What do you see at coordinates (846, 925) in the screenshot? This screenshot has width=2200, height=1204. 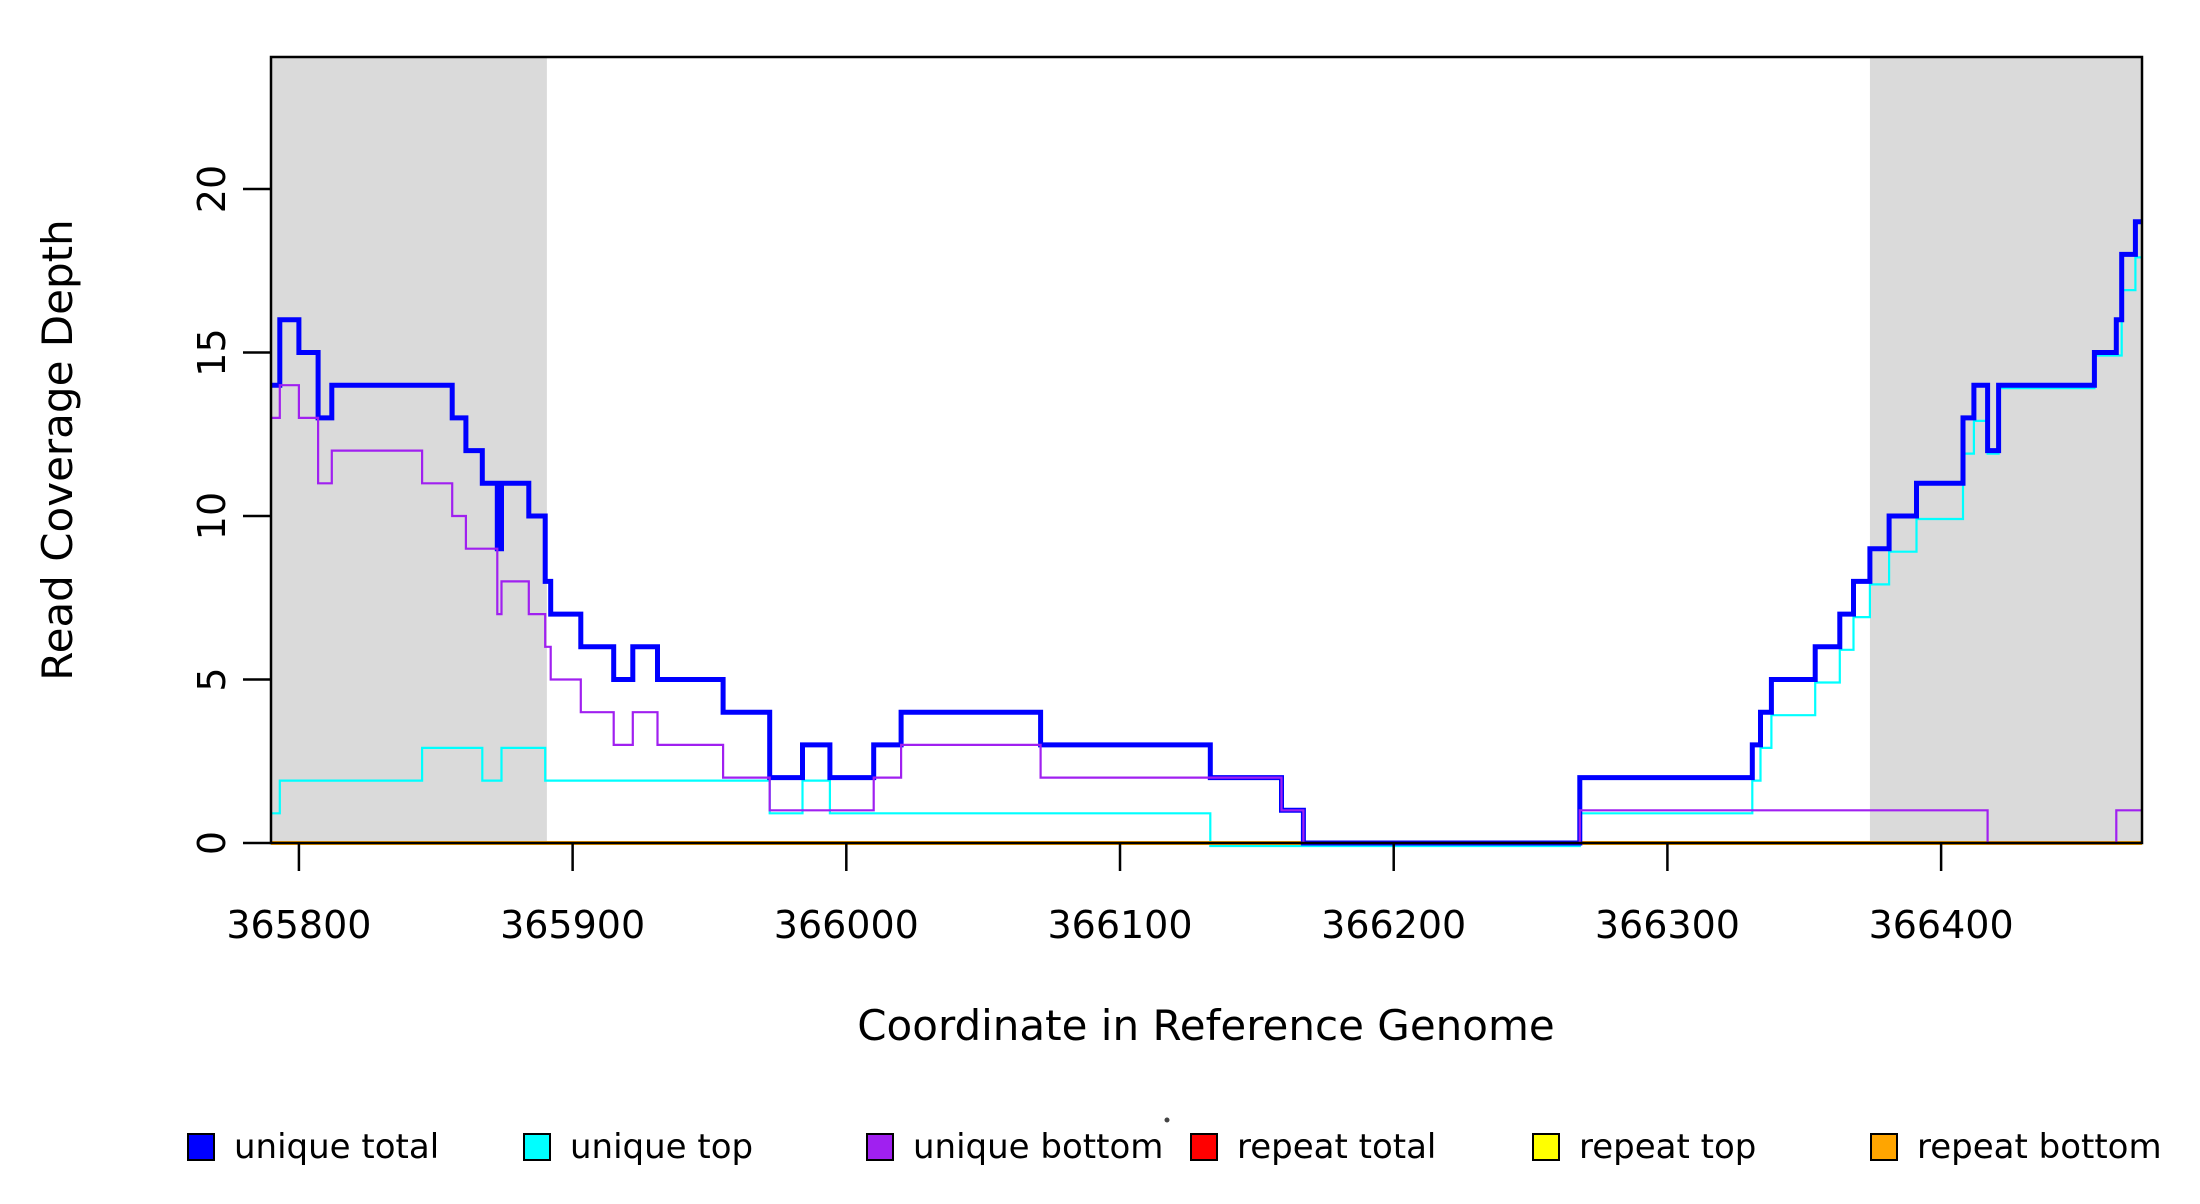 I see `x-tick-label: 366000` at bounding box center [846, 925].